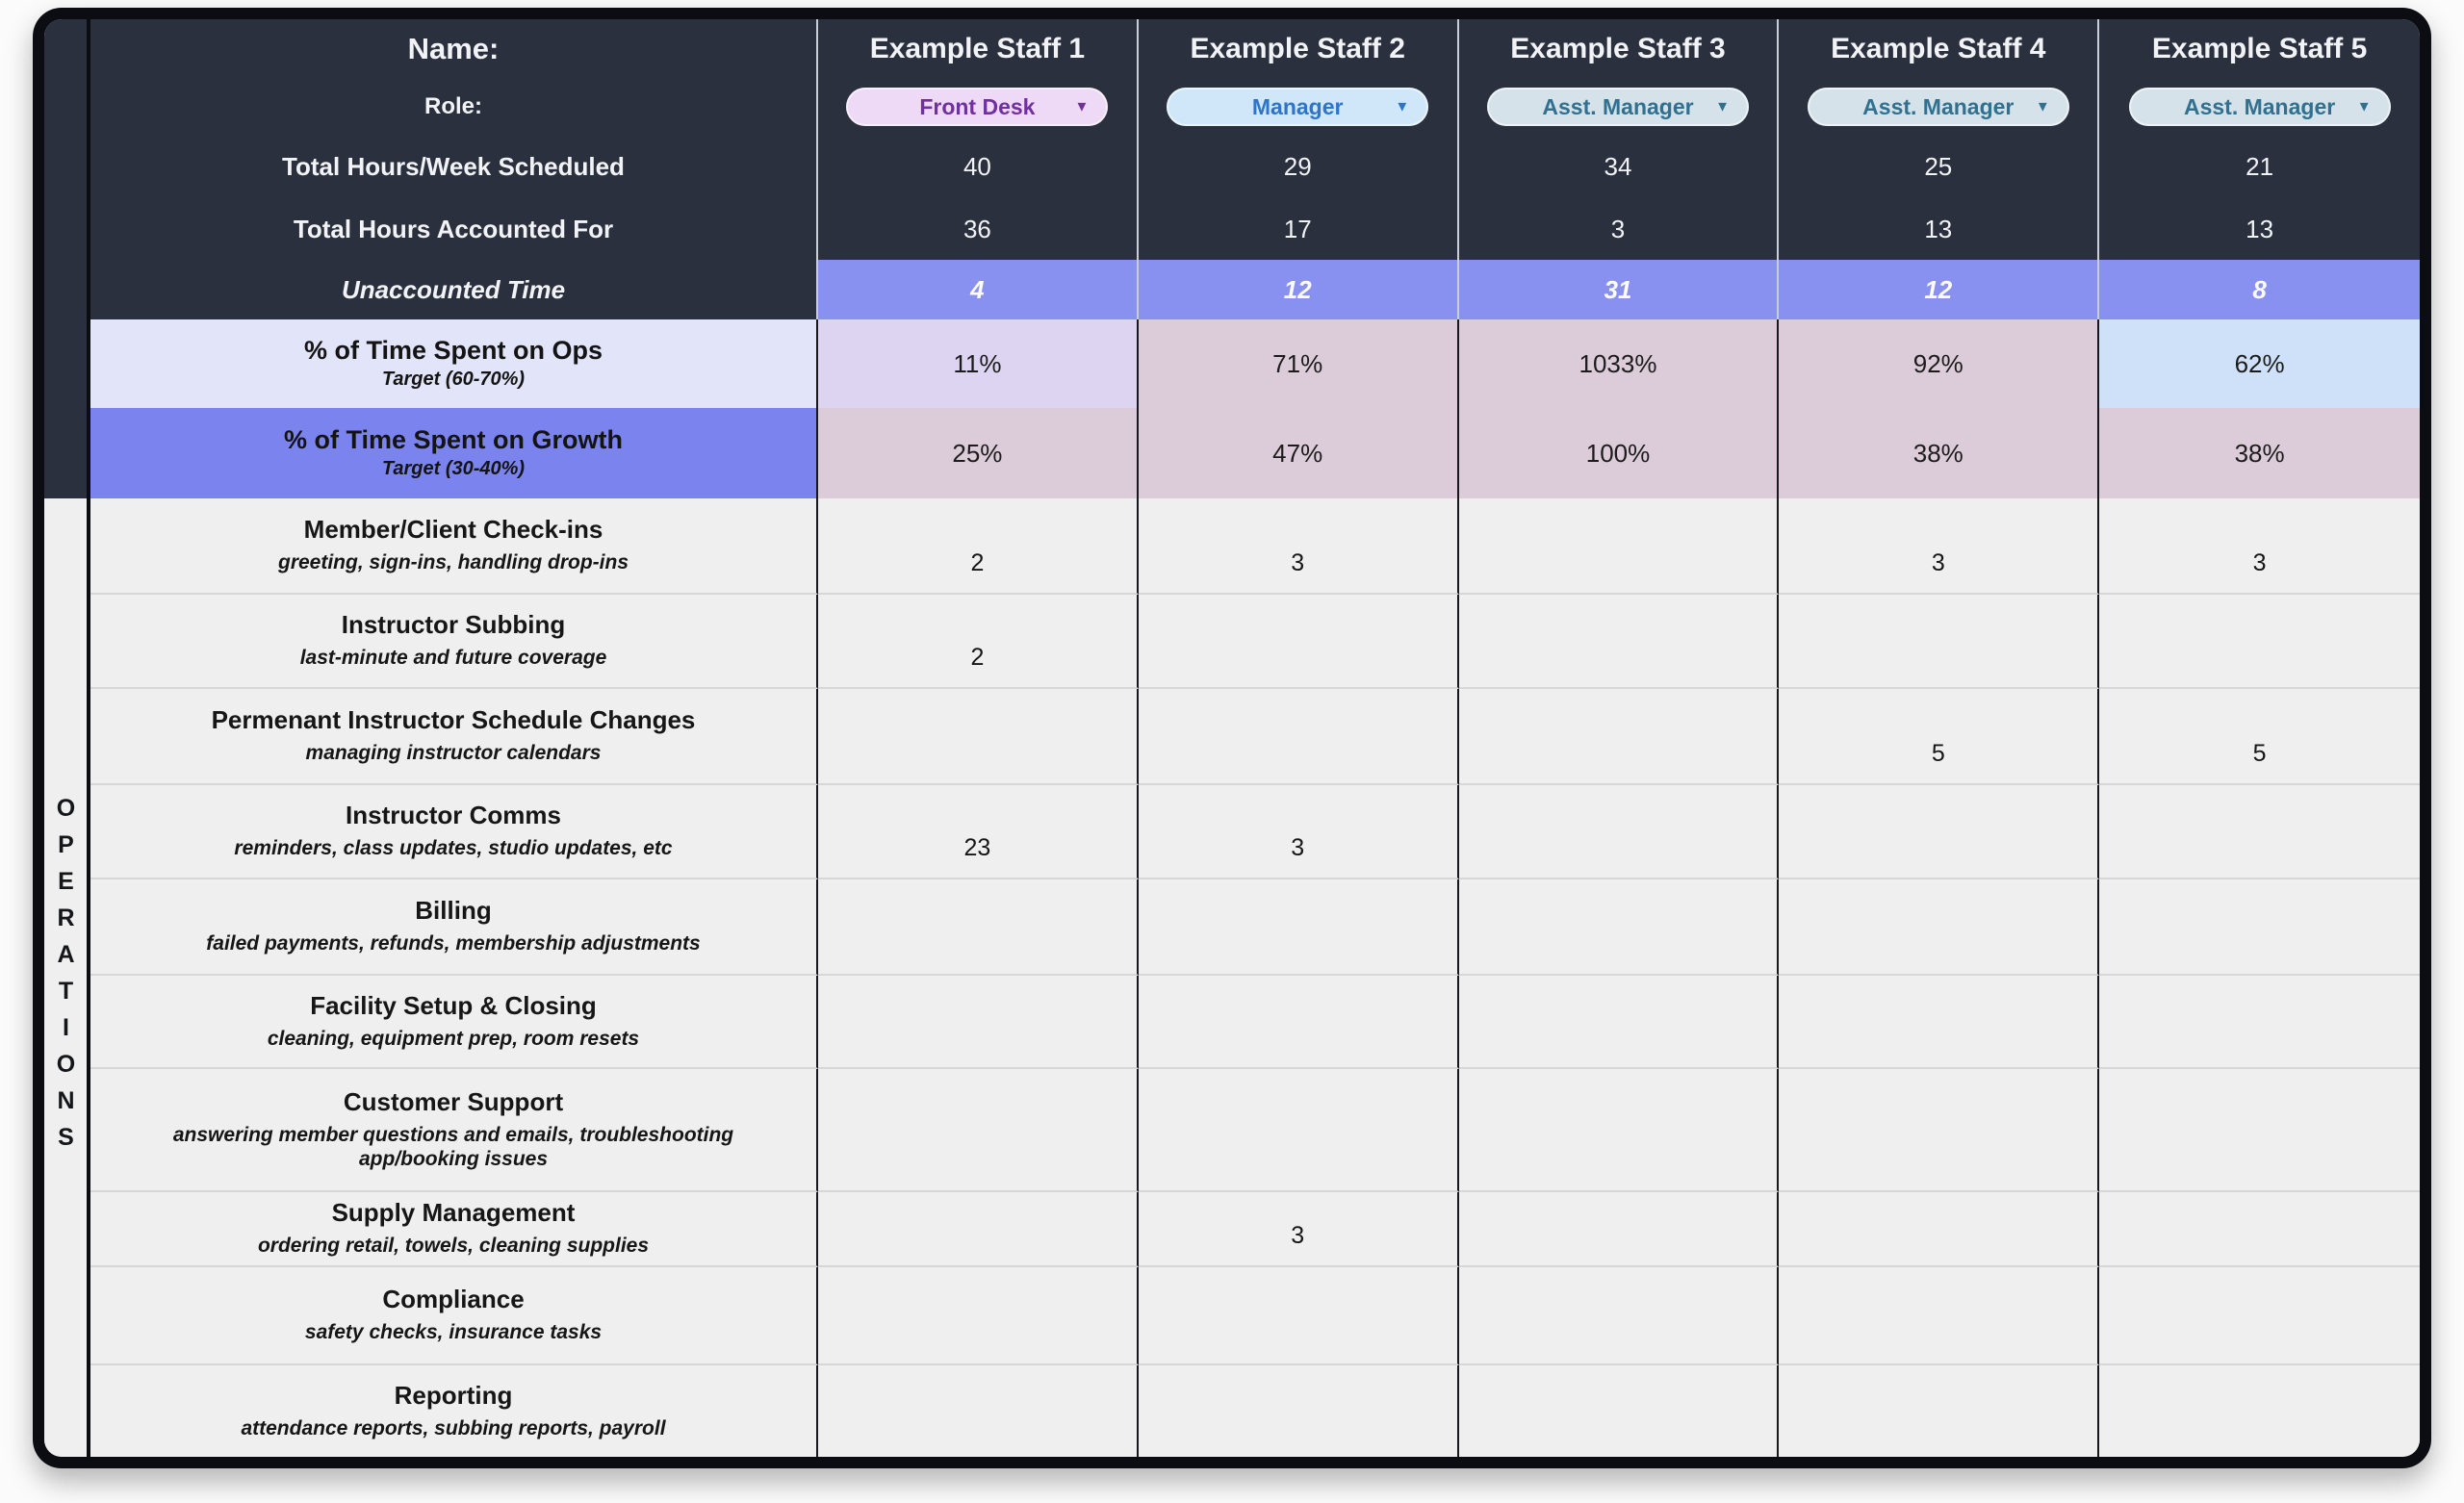  Describe the element at coordinates (454, 107) in the screenshot. I see `role-row-label: Role:` at that location.